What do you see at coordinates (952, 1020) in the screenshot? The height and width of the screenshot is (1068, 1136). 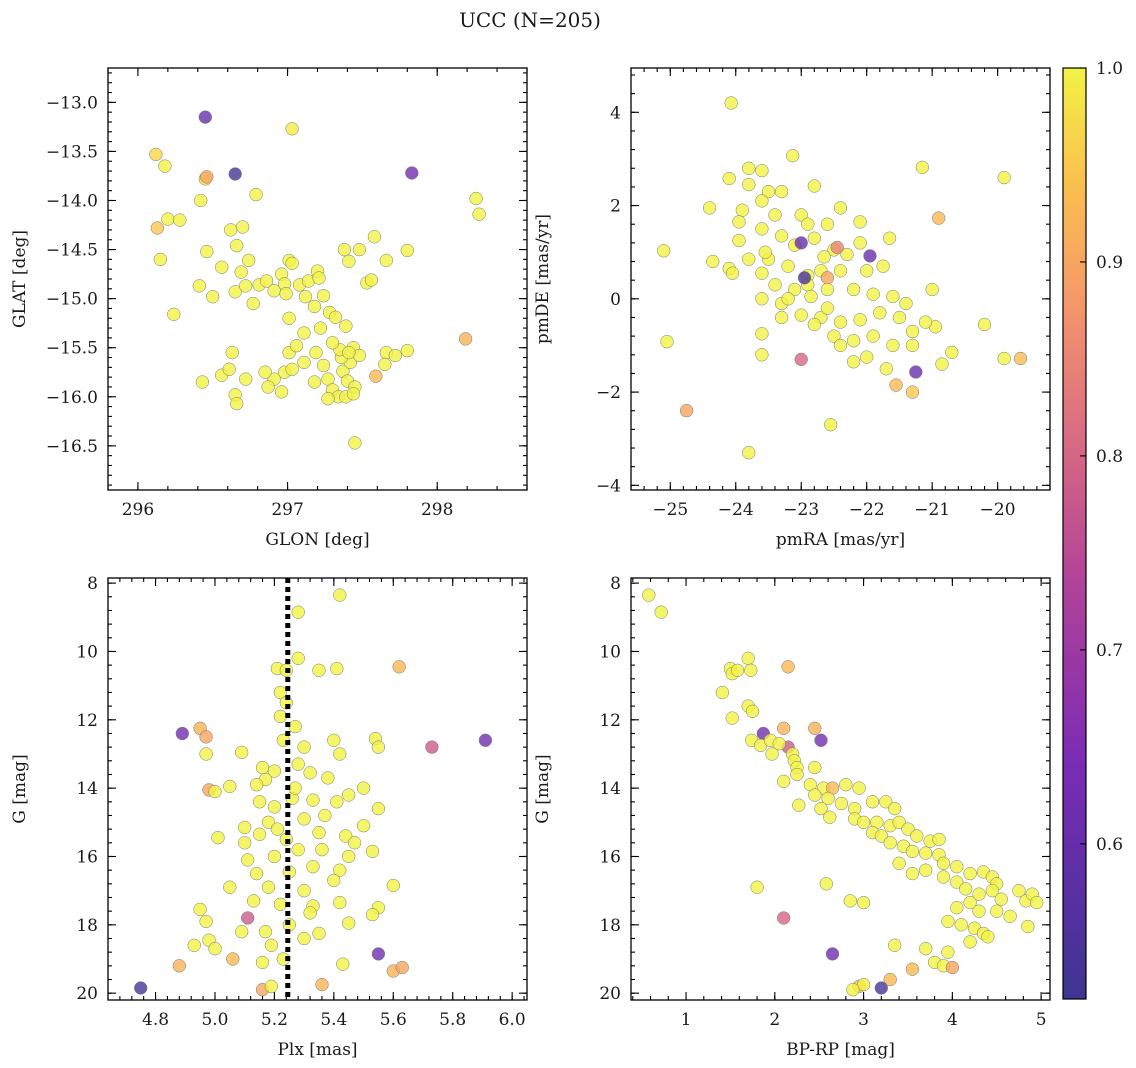 I see `x-tick-label: 4` at bounding box center [952, 1020].